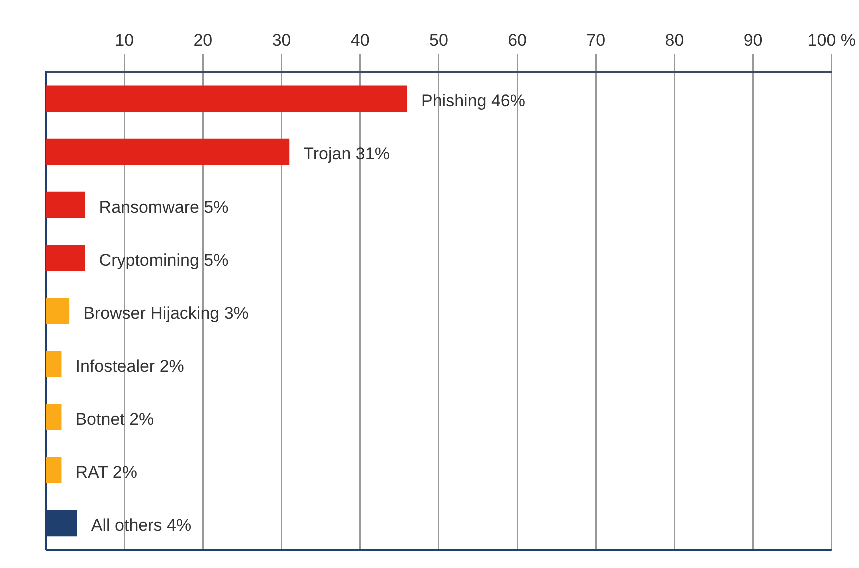 The height and width of the screenshot is (568, 859). Describe the element at coordinates (166, 313) in the screenshot. I see `category-label: Browser Hijacking 3%` at that location.